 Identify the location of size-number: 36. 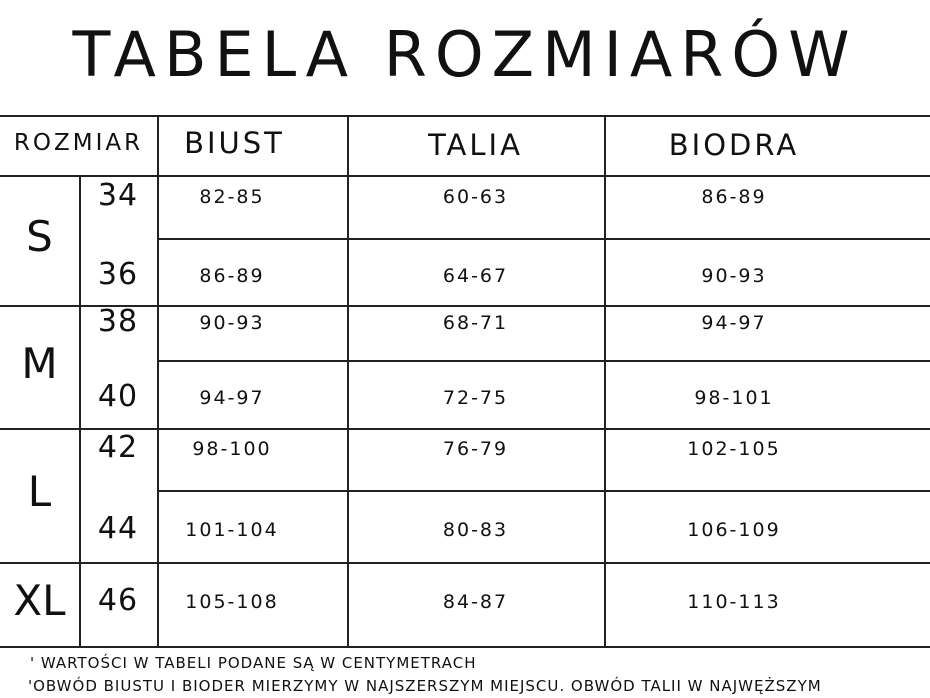
(118, 274).